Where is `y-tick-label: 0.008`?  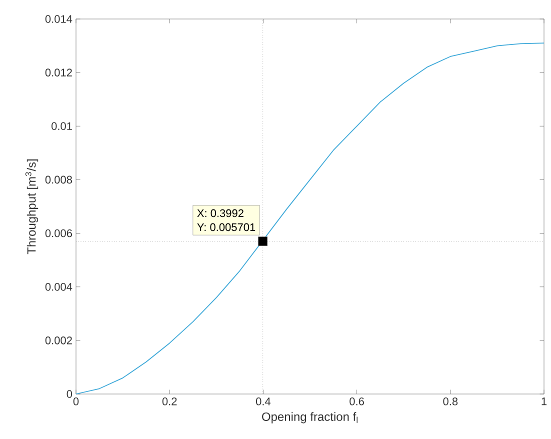
y-tick-label: 0.008 is located at coordinates (58, 180).